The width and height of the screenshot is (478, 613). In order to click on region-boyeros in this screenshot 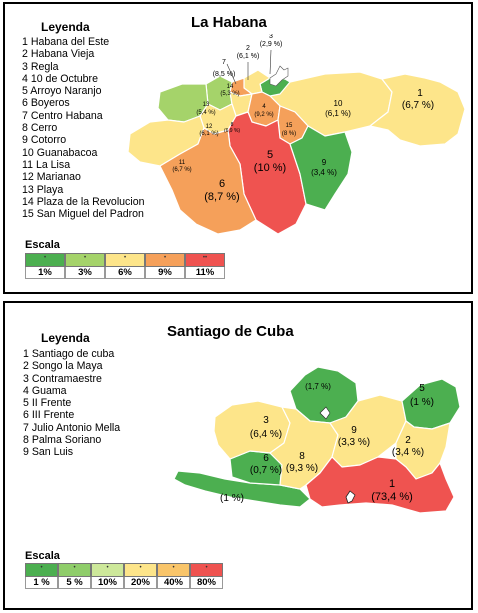, I will do `click(208, 181)`.